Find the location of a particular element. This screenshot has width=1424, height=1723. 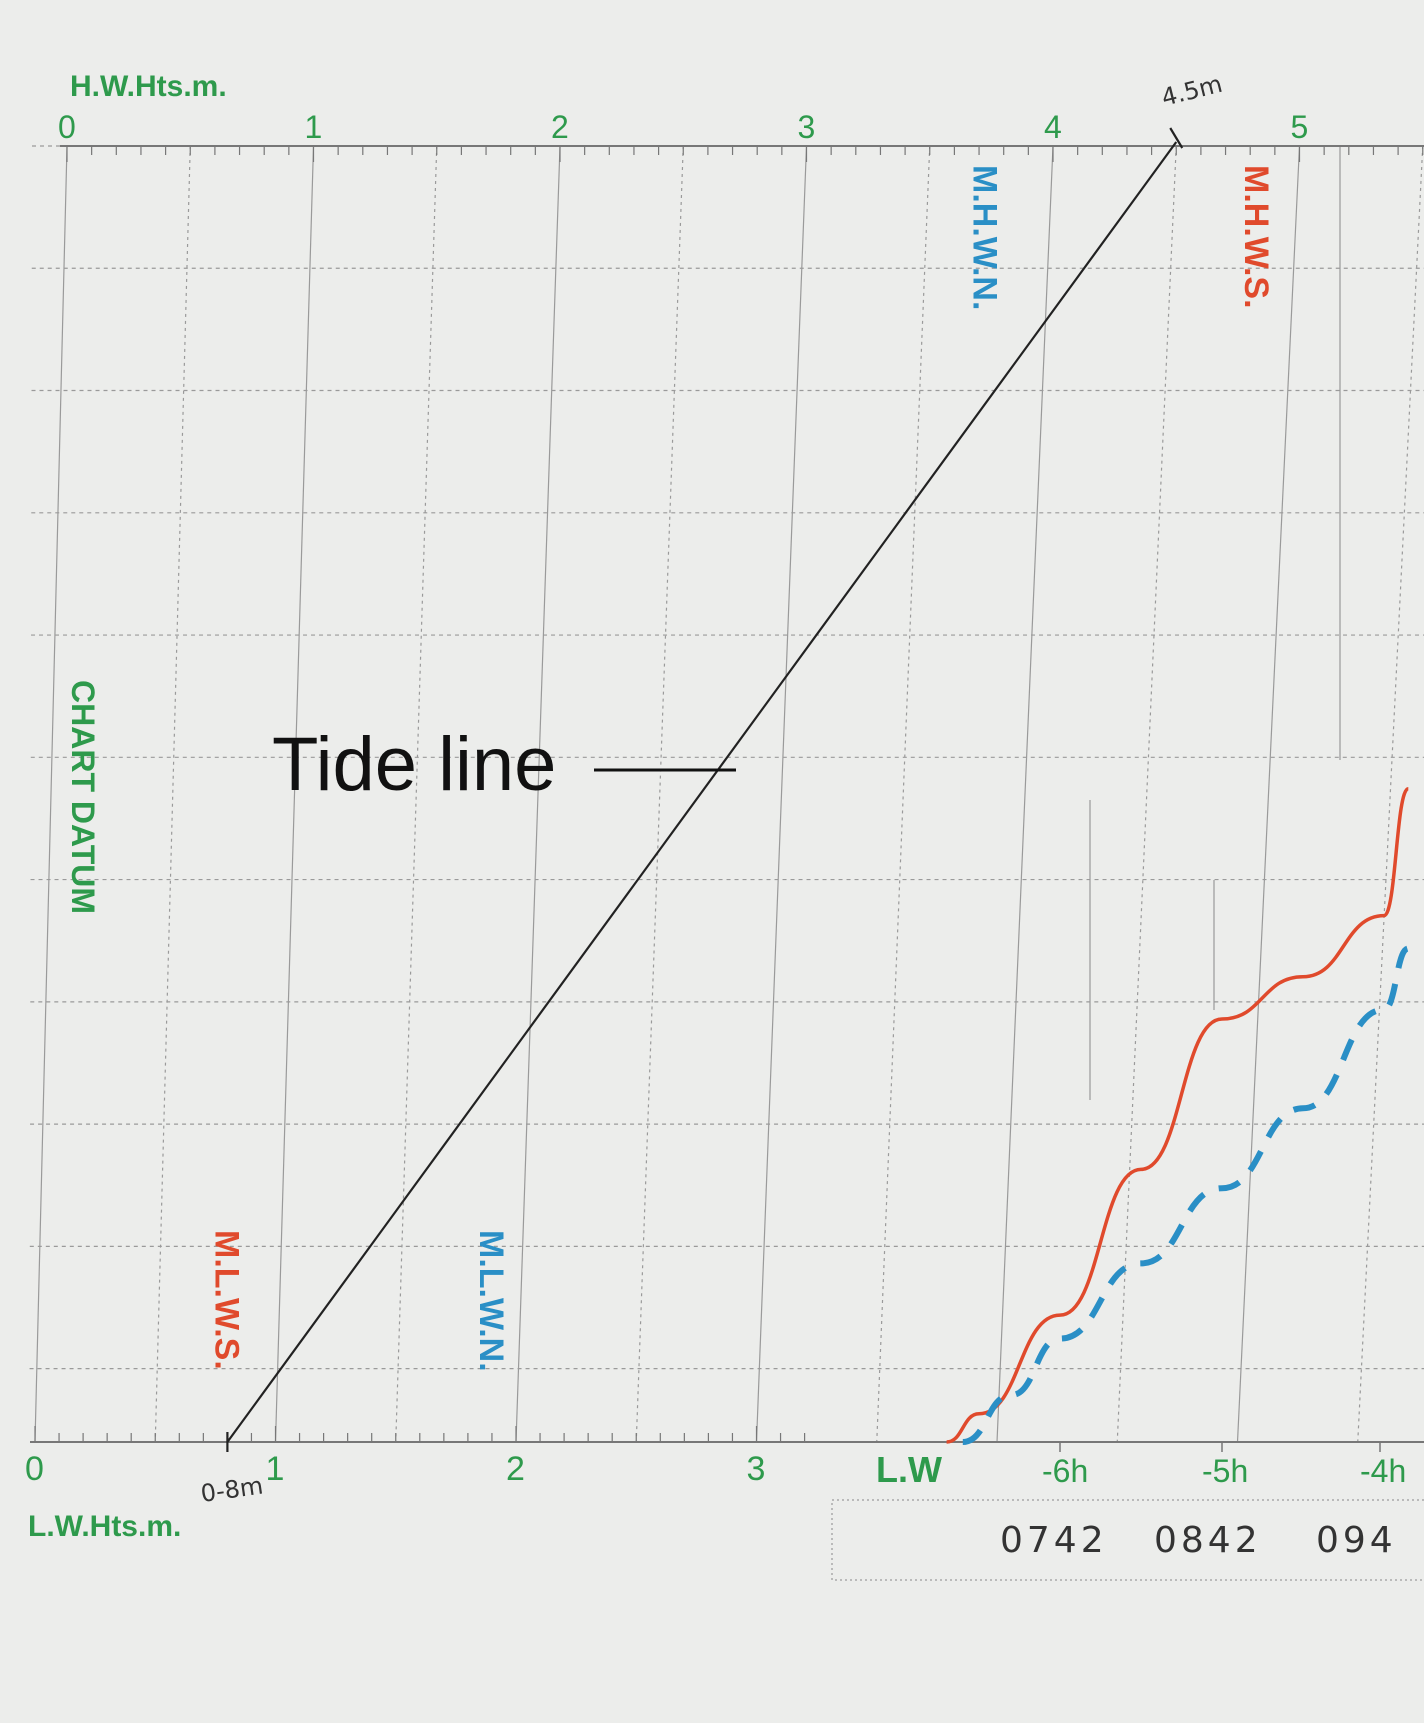

bottom-tick-label: 3 is located at coordinates (756, 1469).